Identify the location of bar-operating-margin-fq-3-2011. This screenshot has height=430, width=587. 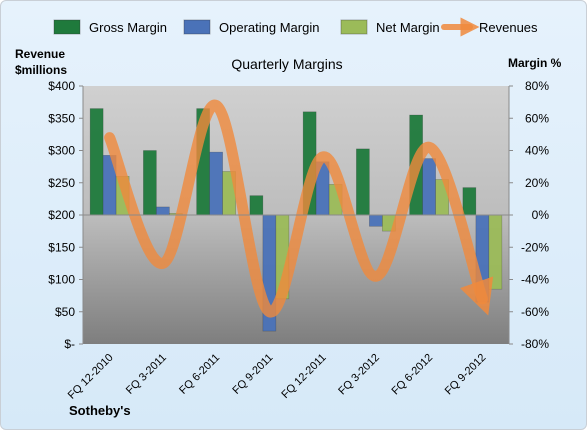
(163, 211).